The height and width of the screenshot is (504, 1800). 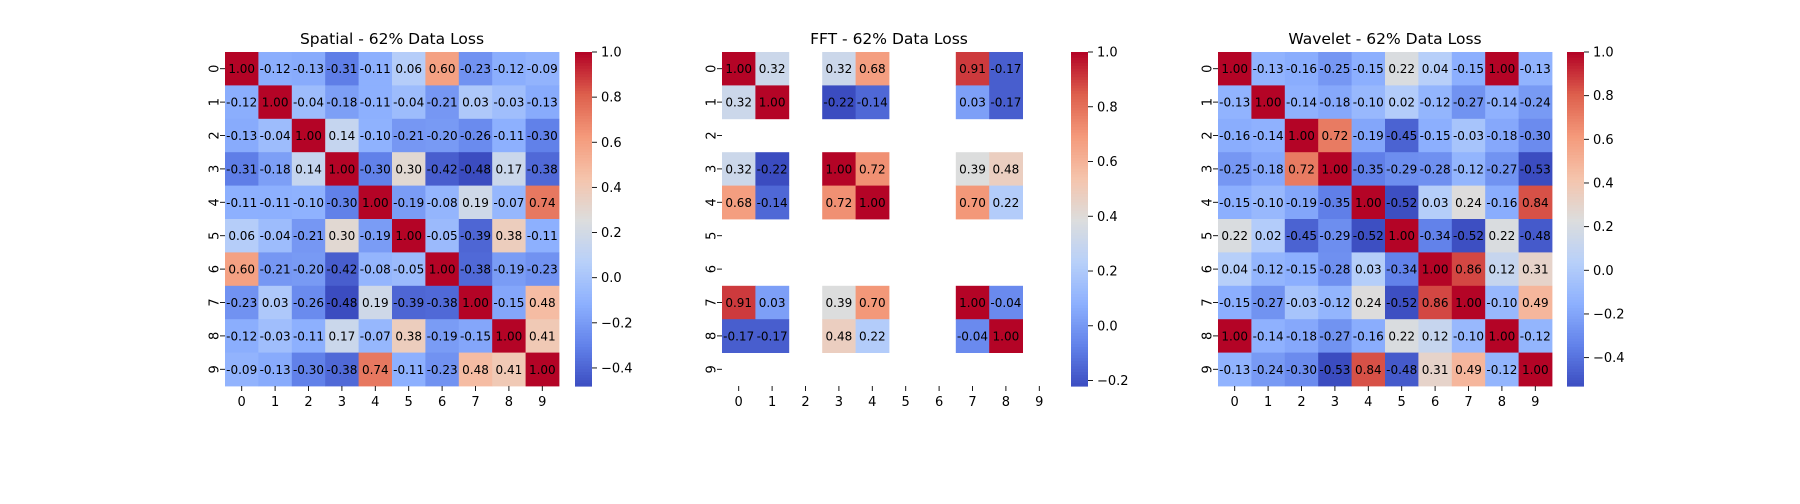 What do you see at coordinates (1334, 336) in the screenshot?
I see `cell-label: -0.27` at bounding box center [1334, 336].